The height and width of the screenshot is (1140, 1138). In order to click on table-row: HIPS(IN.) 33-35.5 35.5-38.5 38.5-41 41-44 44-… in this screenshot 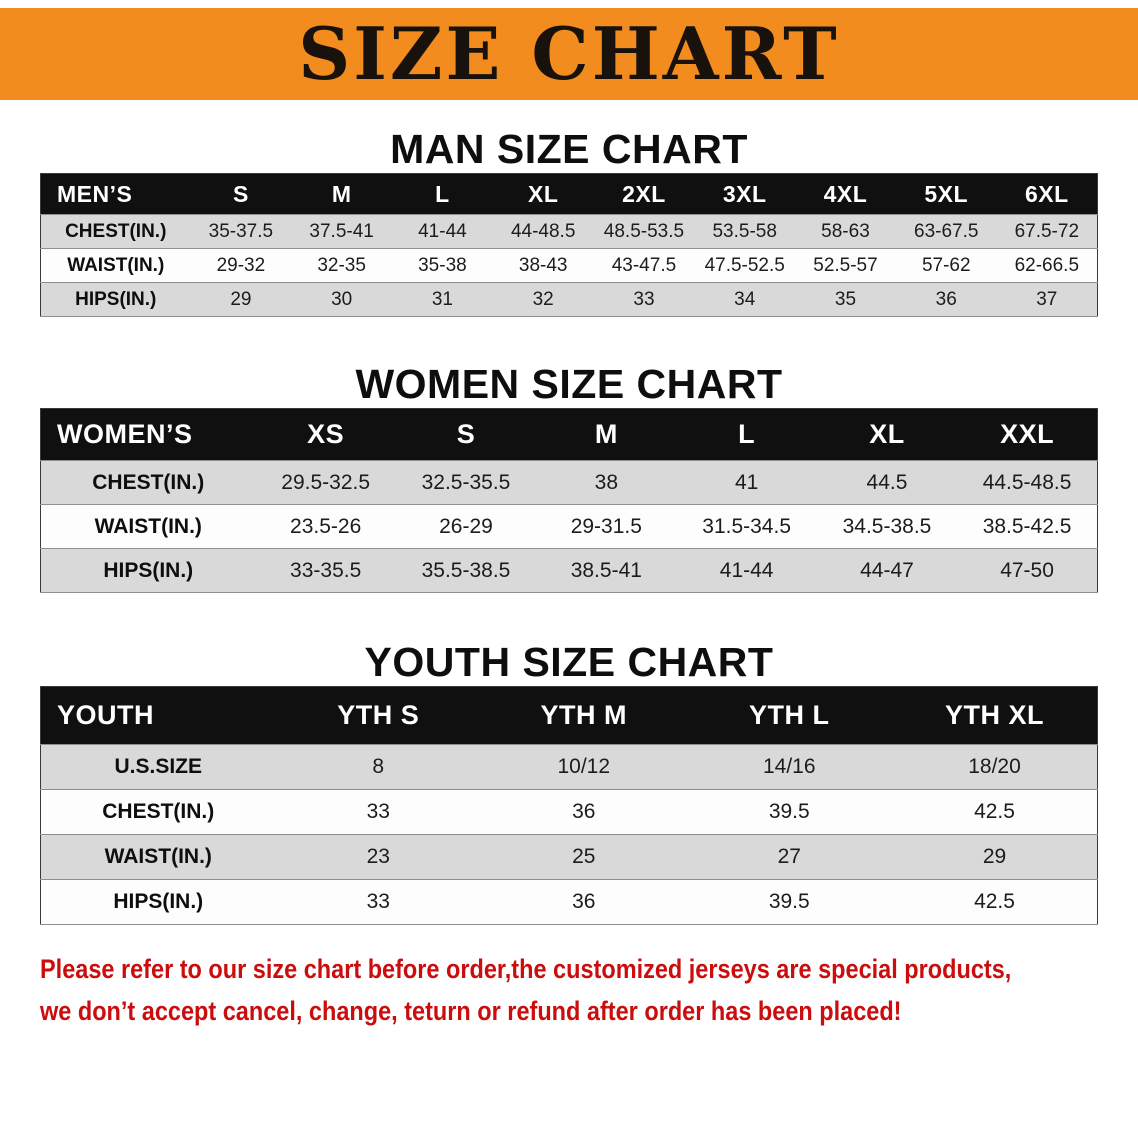, I will do `click(569, 570)`.